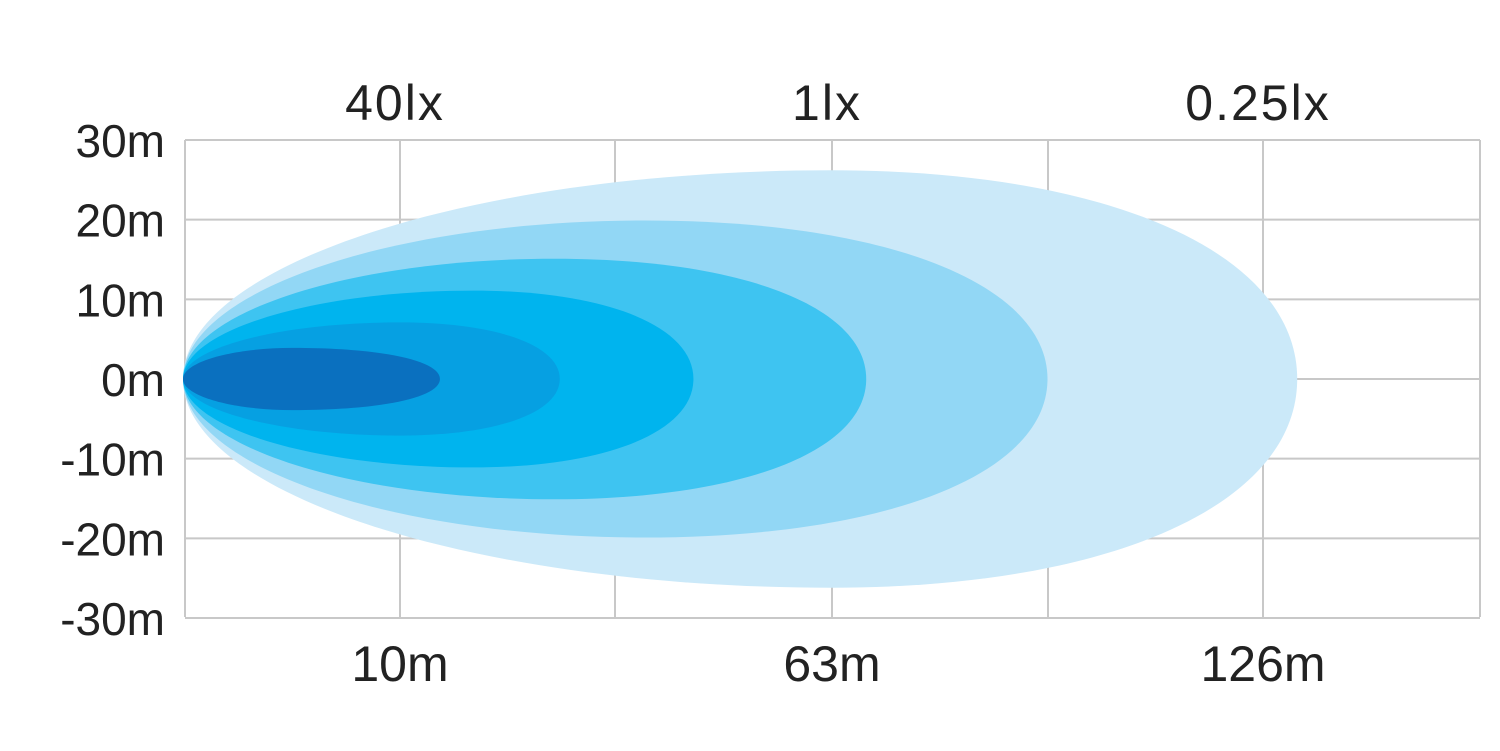 This screenshot has width=1500, height=751. Describe the element at coordinates (831, 664) in the screenshot. I see `x-tick-label: 63m` at that location.